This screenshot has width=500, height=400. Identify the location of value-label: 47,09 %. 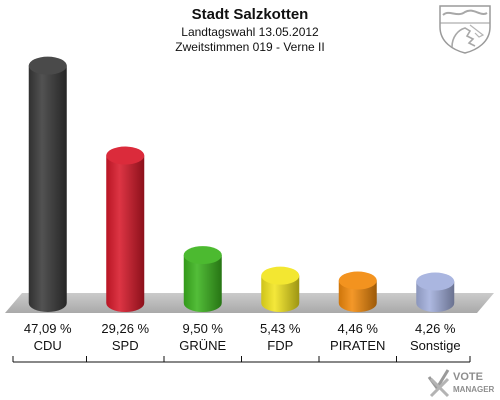
(47, 328).